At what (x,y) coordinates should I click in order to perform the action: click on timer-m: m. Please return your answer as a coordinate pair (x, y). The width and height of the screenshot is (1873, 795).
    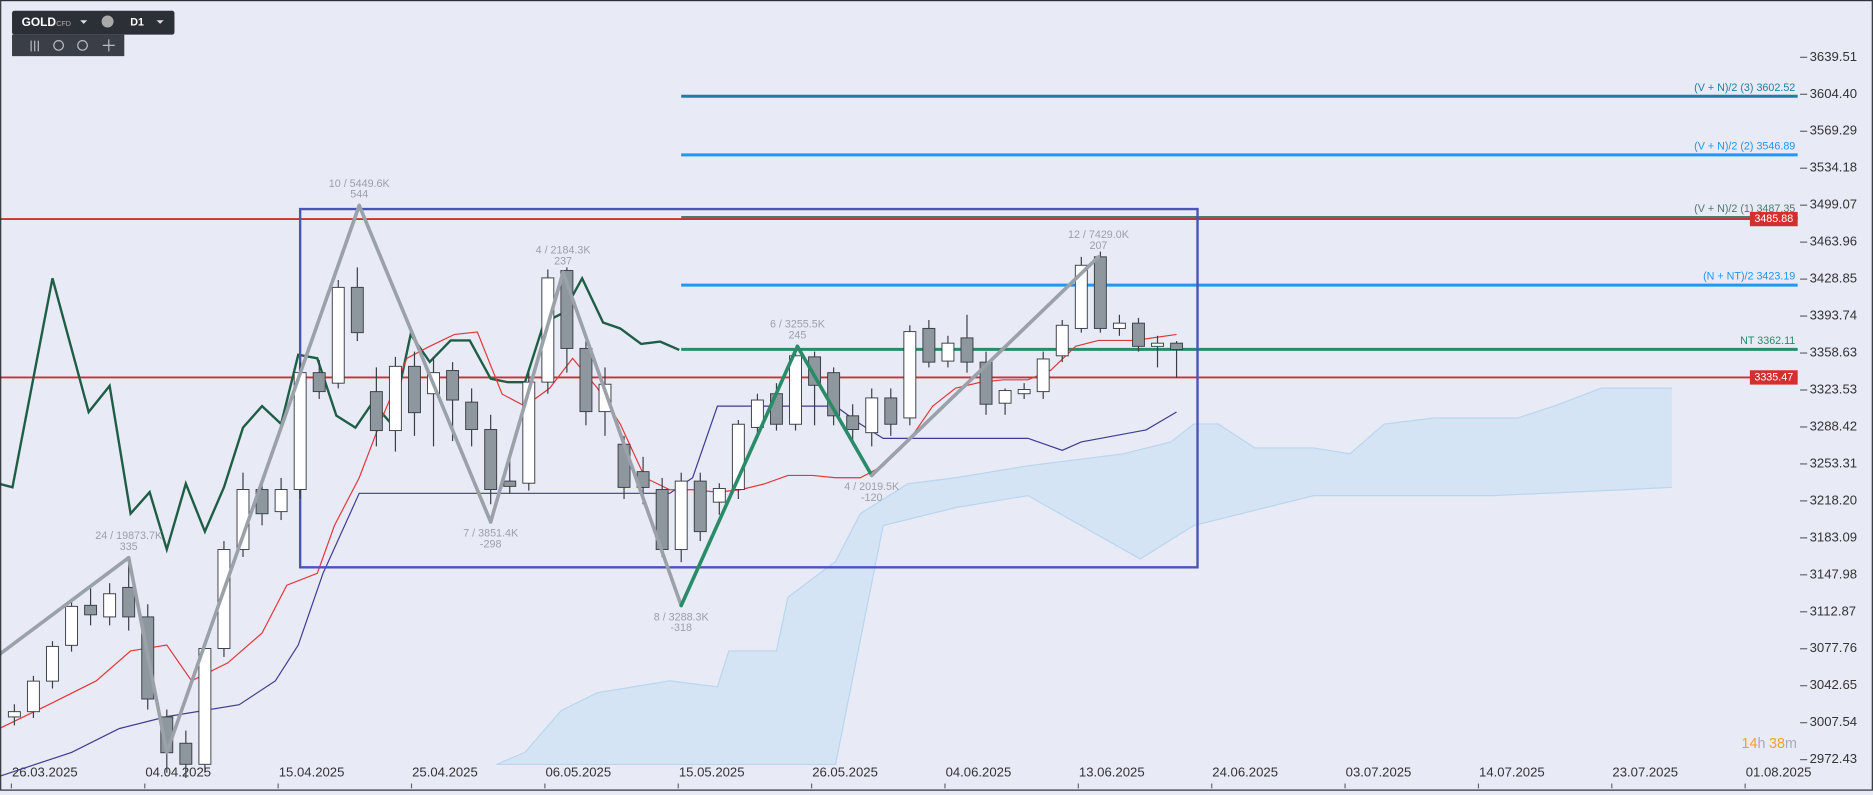
    Looking at the image, I should click on (1791, 744).